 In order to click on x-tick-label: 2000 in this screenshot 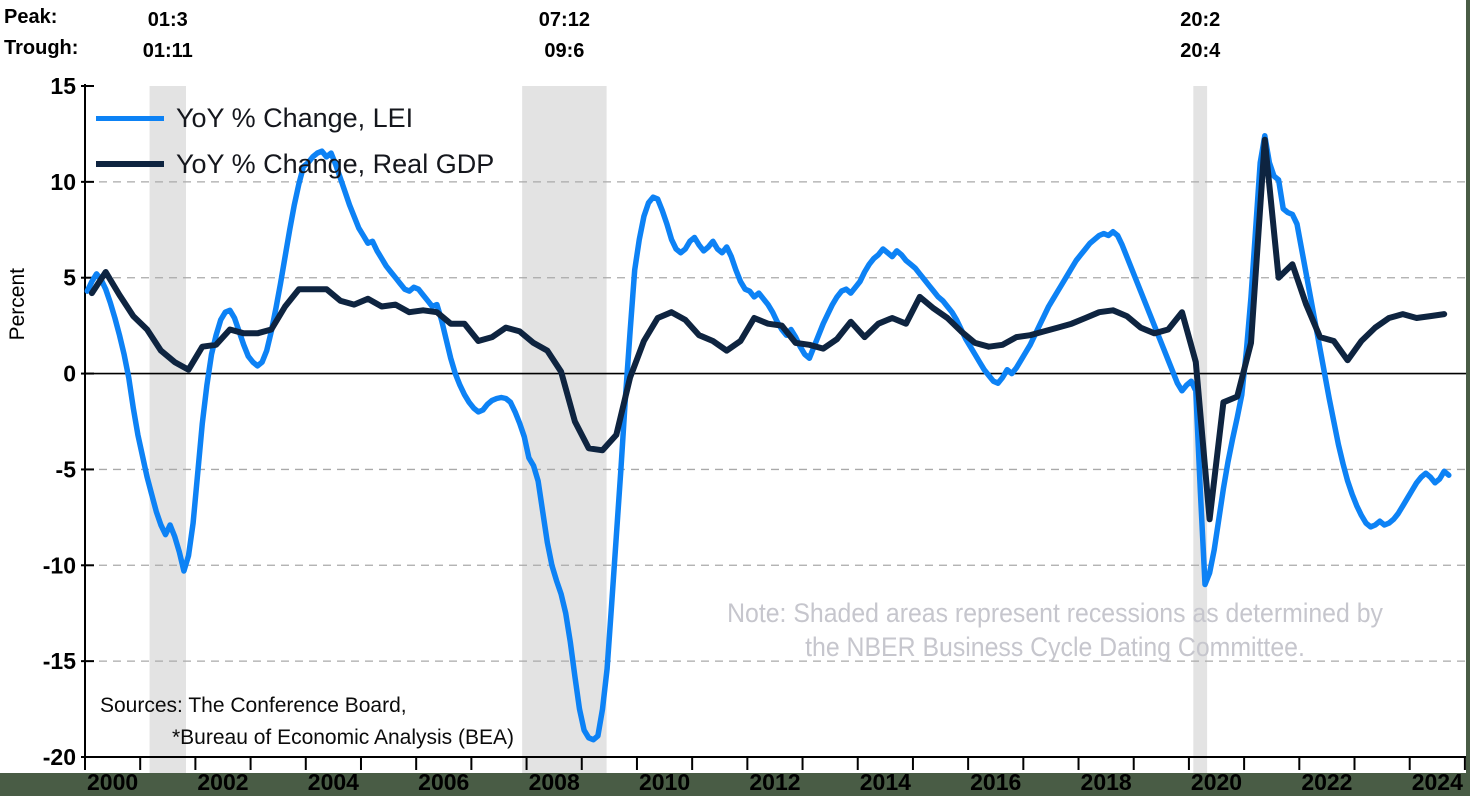, I will do `click(112, 782)`.